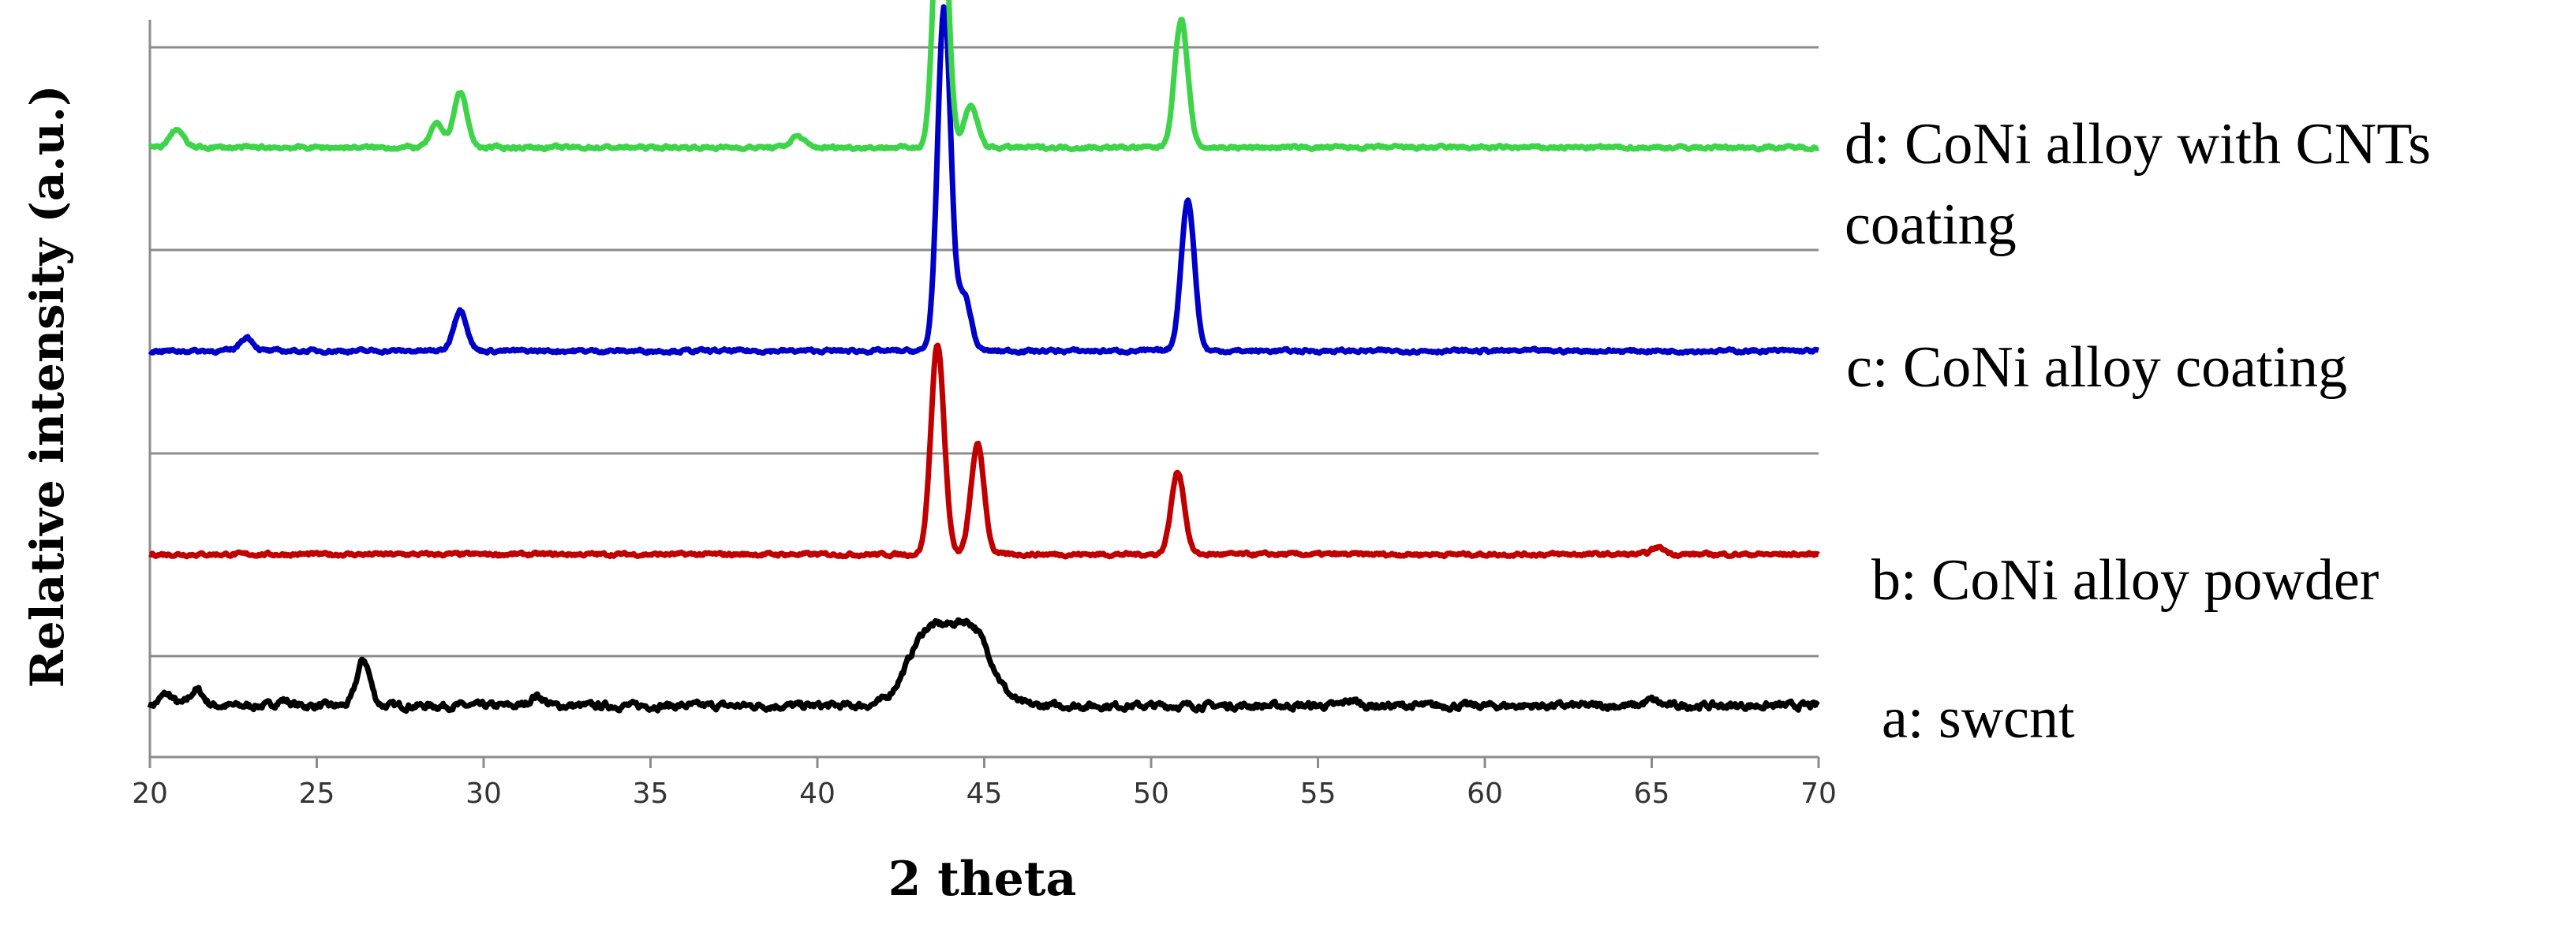  I want to click on series-label-1: b: CoNi alloy powder, so click(2125, 580).